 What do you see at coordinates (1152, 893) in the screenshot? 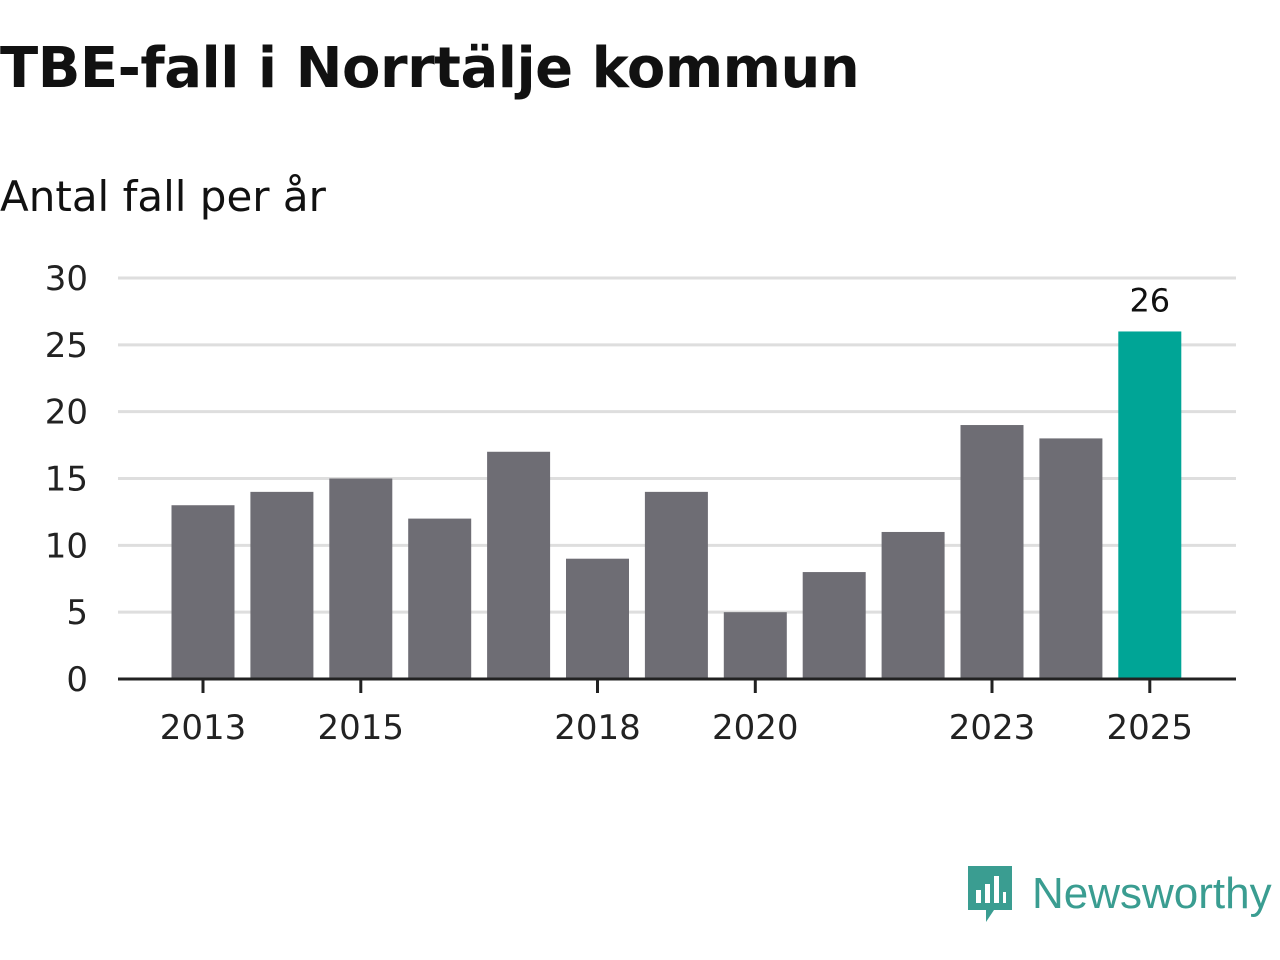
I see `brand-name: Newsworthy` at bounding box center [1152, 893].